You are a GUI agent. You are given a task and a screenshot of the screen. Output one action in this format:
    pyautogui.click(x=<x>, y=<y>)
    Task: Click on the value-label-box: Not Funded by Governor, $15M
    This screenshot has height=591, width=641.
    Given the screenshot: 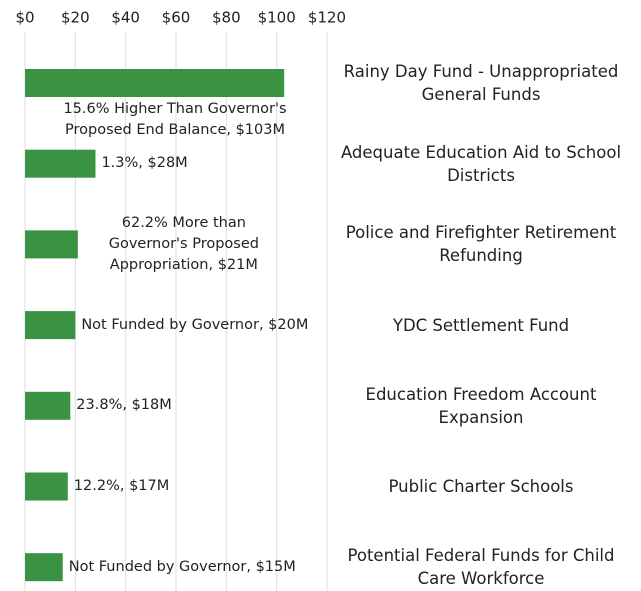 What is the action you would take?
    pyautogui.click(x=182, y=561)
    